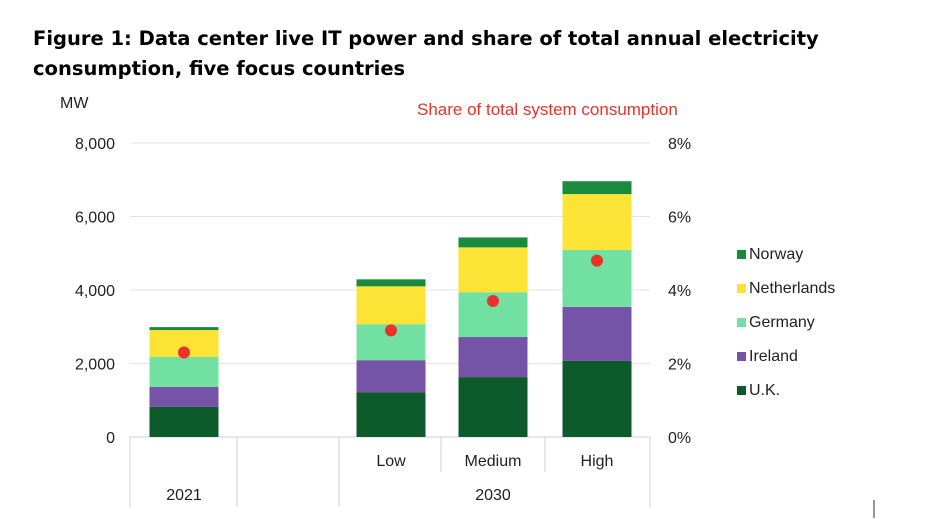 Image resolution: width=934 pixels, height=519 pixels. I want to click on category-label: High, so click(597, 461).